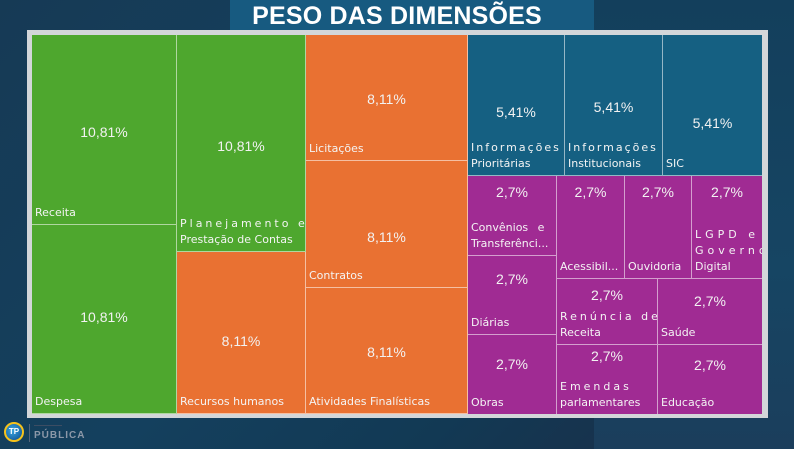 The image size is (794, 449). I want to click on title-band, so click(412, 15).